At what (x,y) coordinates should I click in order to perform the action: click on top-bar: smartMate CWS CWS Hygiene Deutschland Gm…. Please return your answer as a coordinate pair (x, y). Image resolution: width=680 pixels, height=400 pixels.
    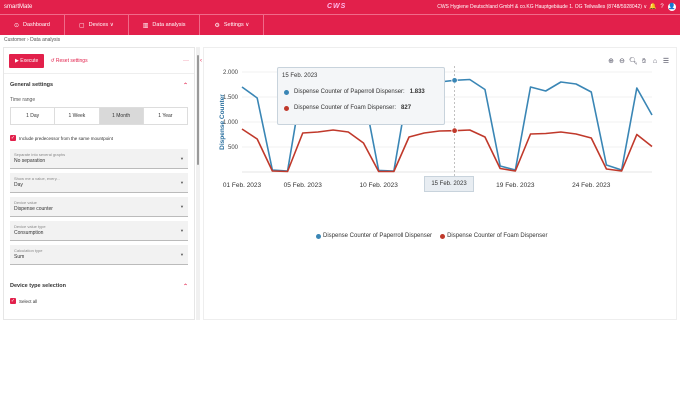
    Looking at the image, I should click on (340, 7).